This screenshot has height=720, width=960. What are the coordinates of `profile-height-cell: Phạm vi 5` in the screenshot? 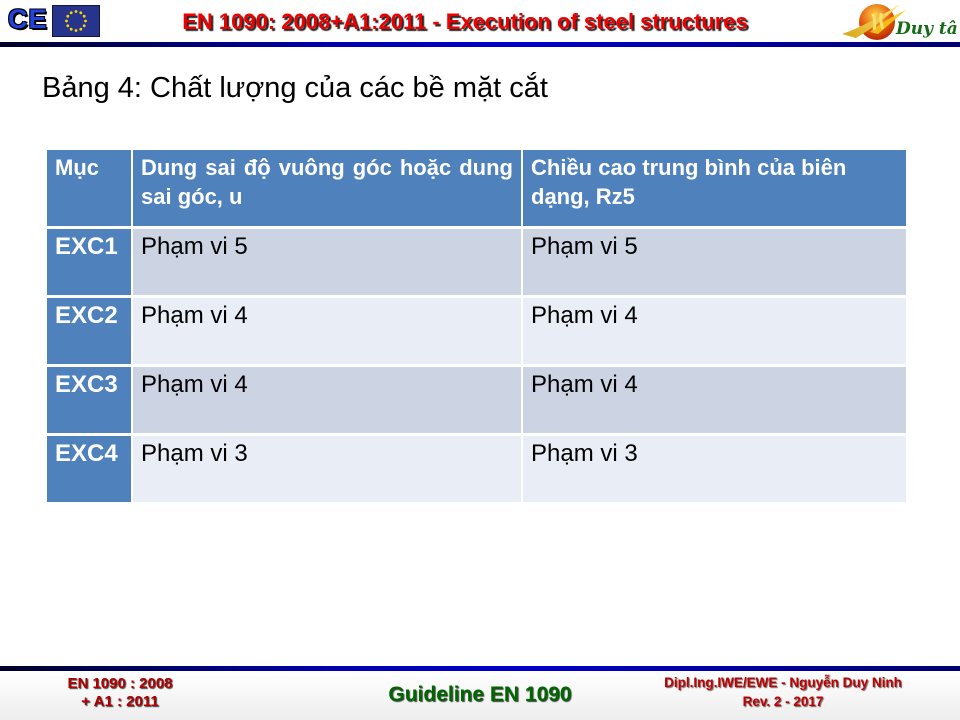 It's located at (715, 263).